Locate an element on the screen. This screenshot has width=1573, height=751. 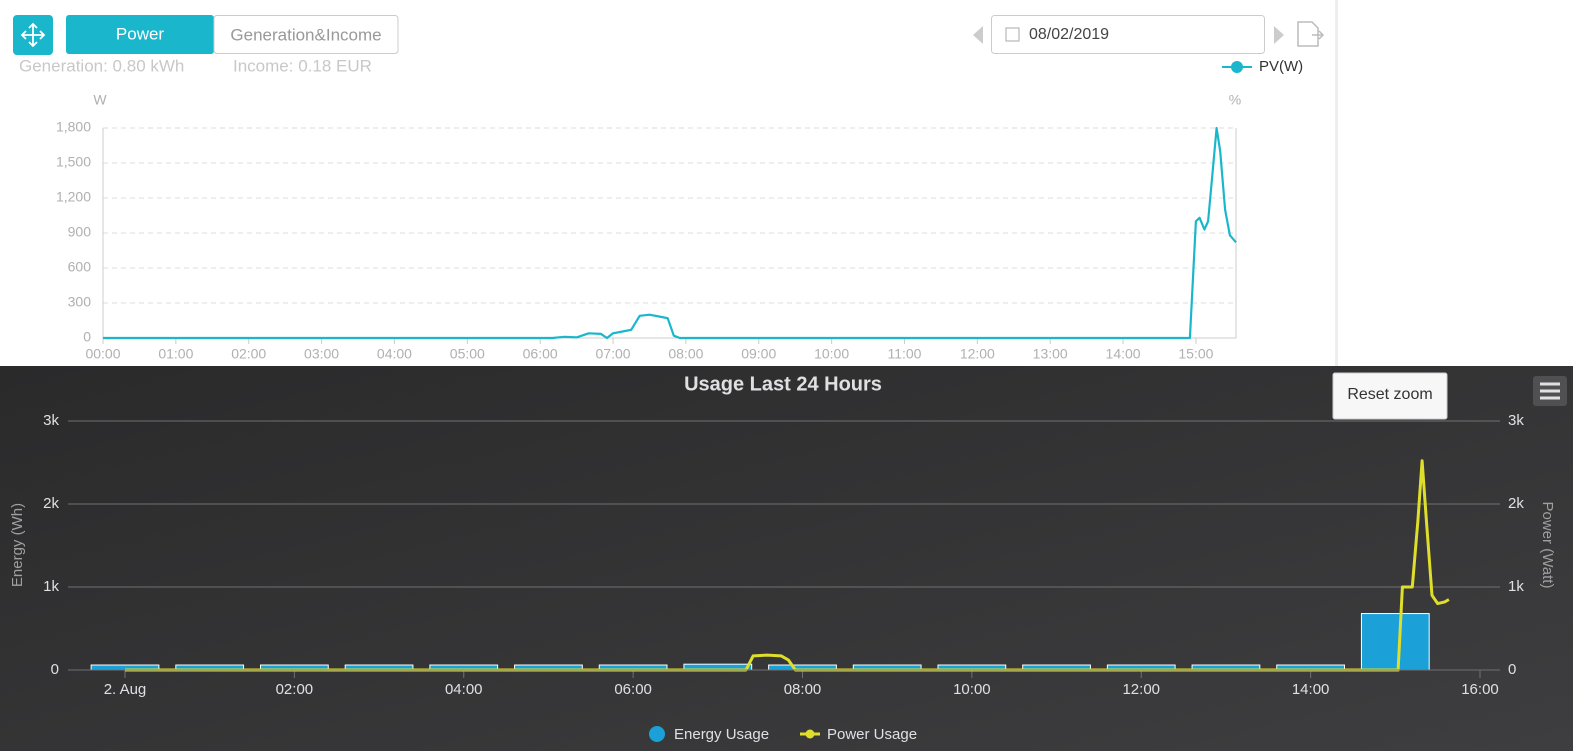
calendar-icon is located at coordinates (1012, 34).